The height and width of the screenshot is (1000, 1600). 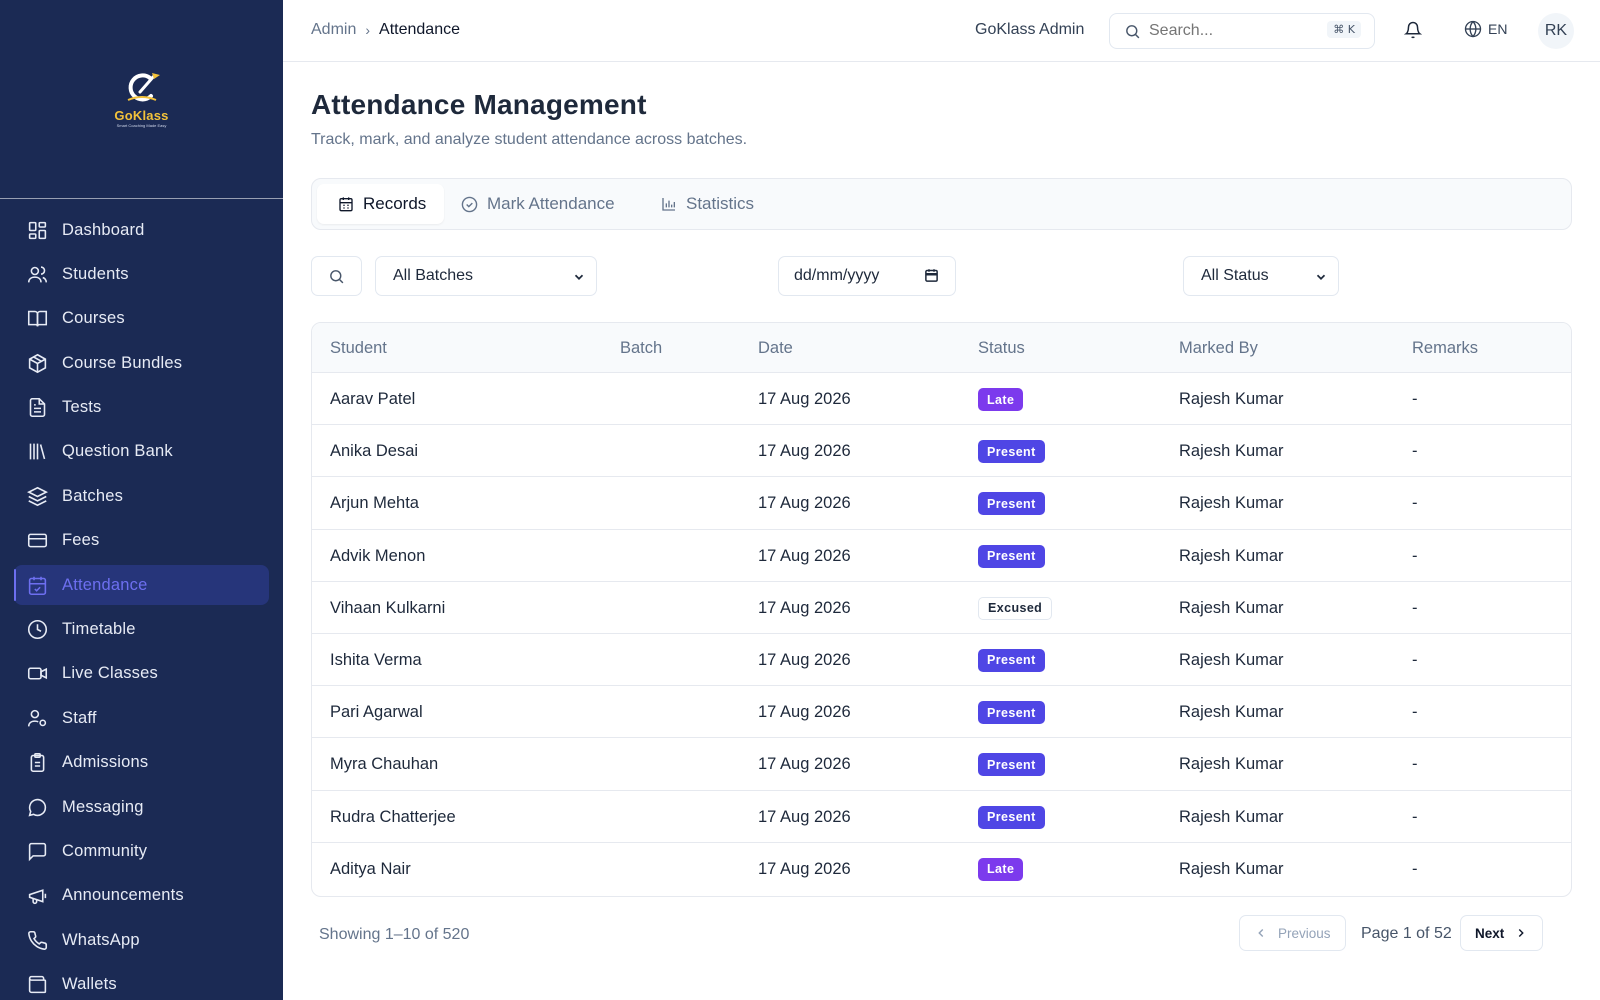 What do you see at coordinates (486, 276) in the screenshot?
I see `batch-select: All Batches` at bounding box center [486, 276].